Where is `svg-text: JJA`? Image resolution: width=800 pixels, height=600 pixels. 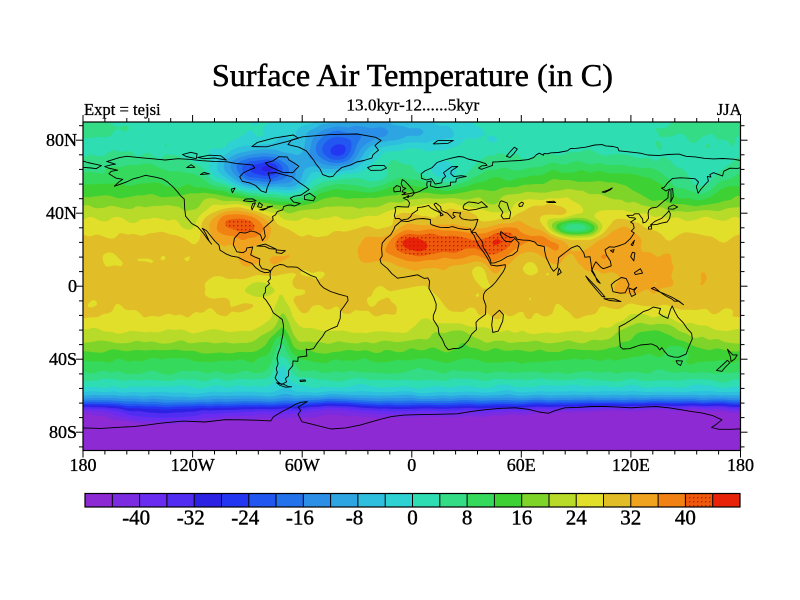
svg-text: JJA is located at coordinates (729, 109).